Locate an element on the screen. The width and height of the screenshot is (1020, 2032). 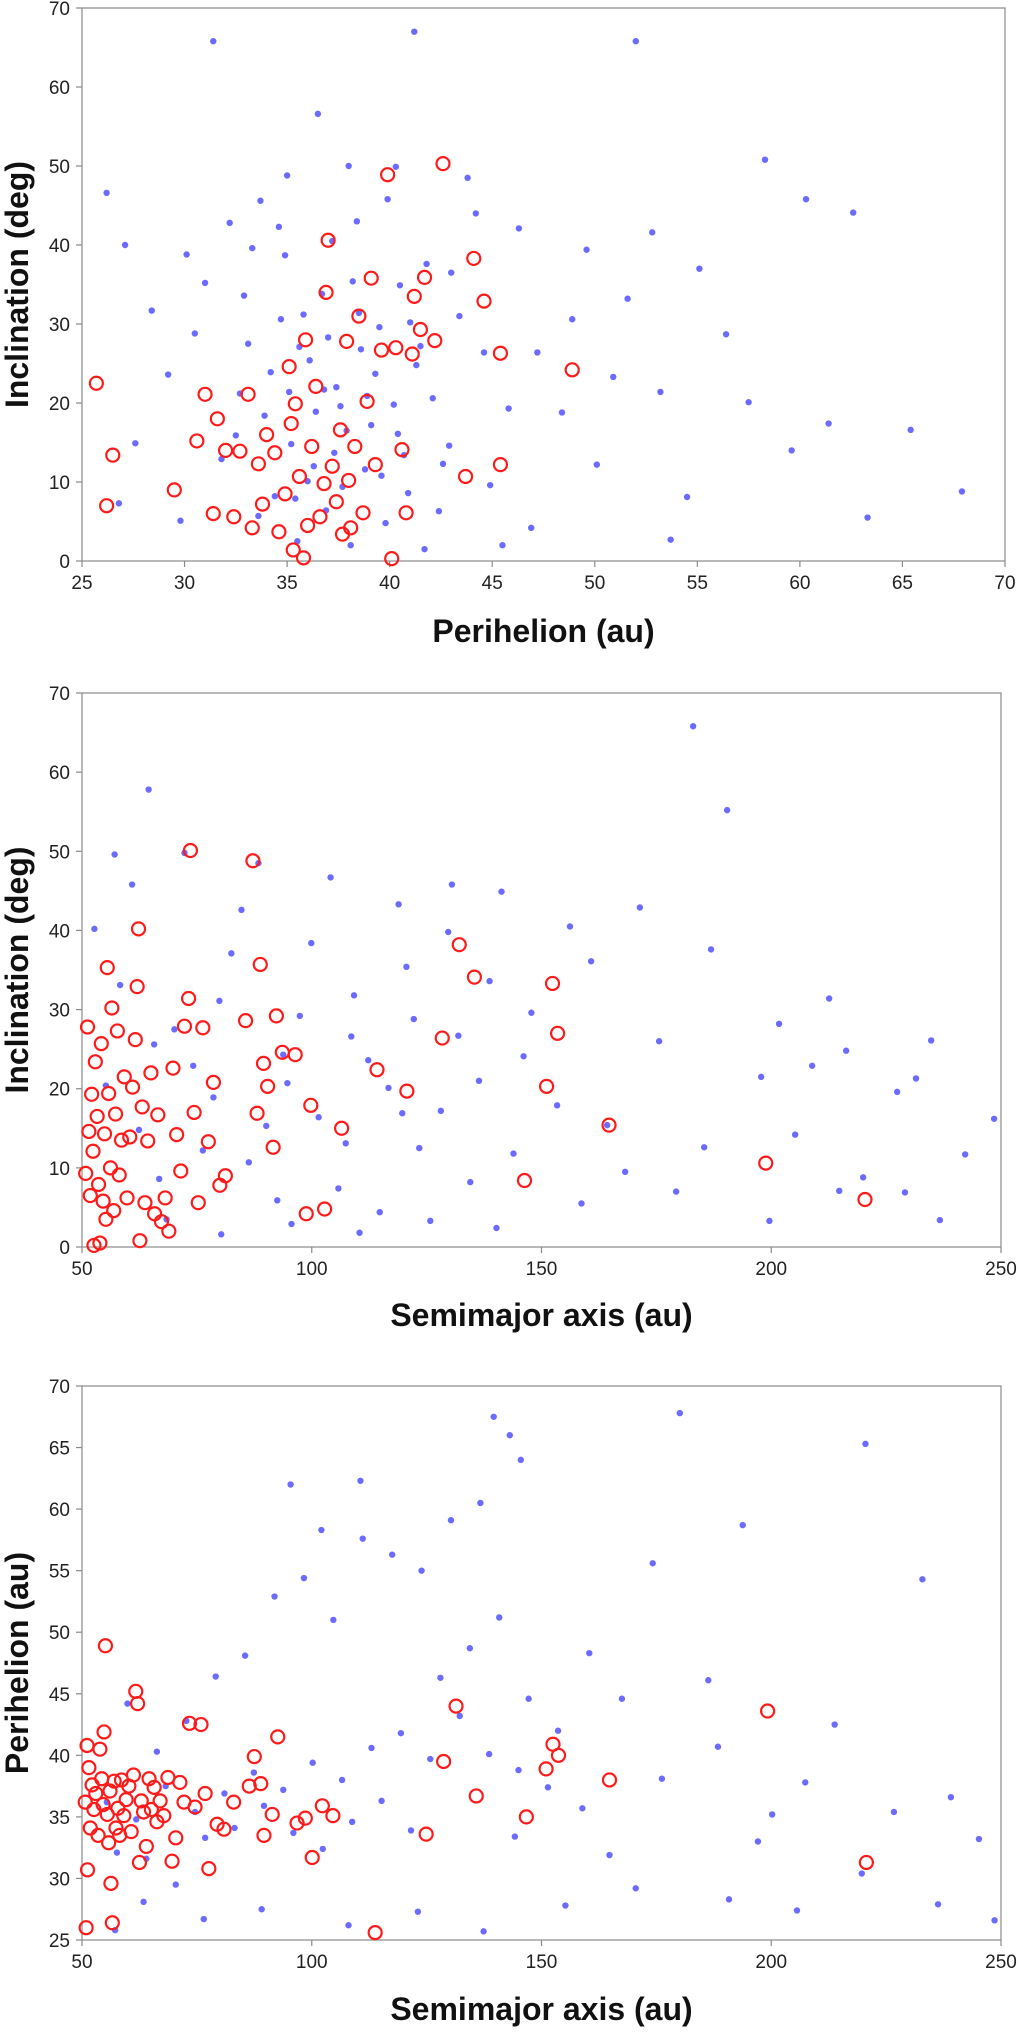
x-tick-label: 60 is located at coordinates (799, 583).